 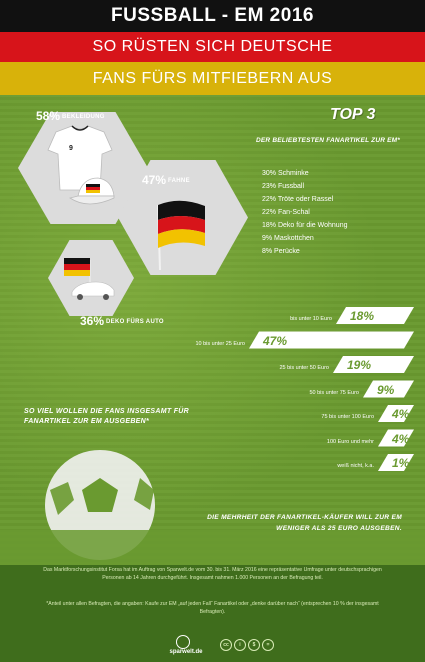 What do you see at coordinates (179, 181) in the screenshot?
I see `flag-label: FAHNE` at bounding box center [179, 181].